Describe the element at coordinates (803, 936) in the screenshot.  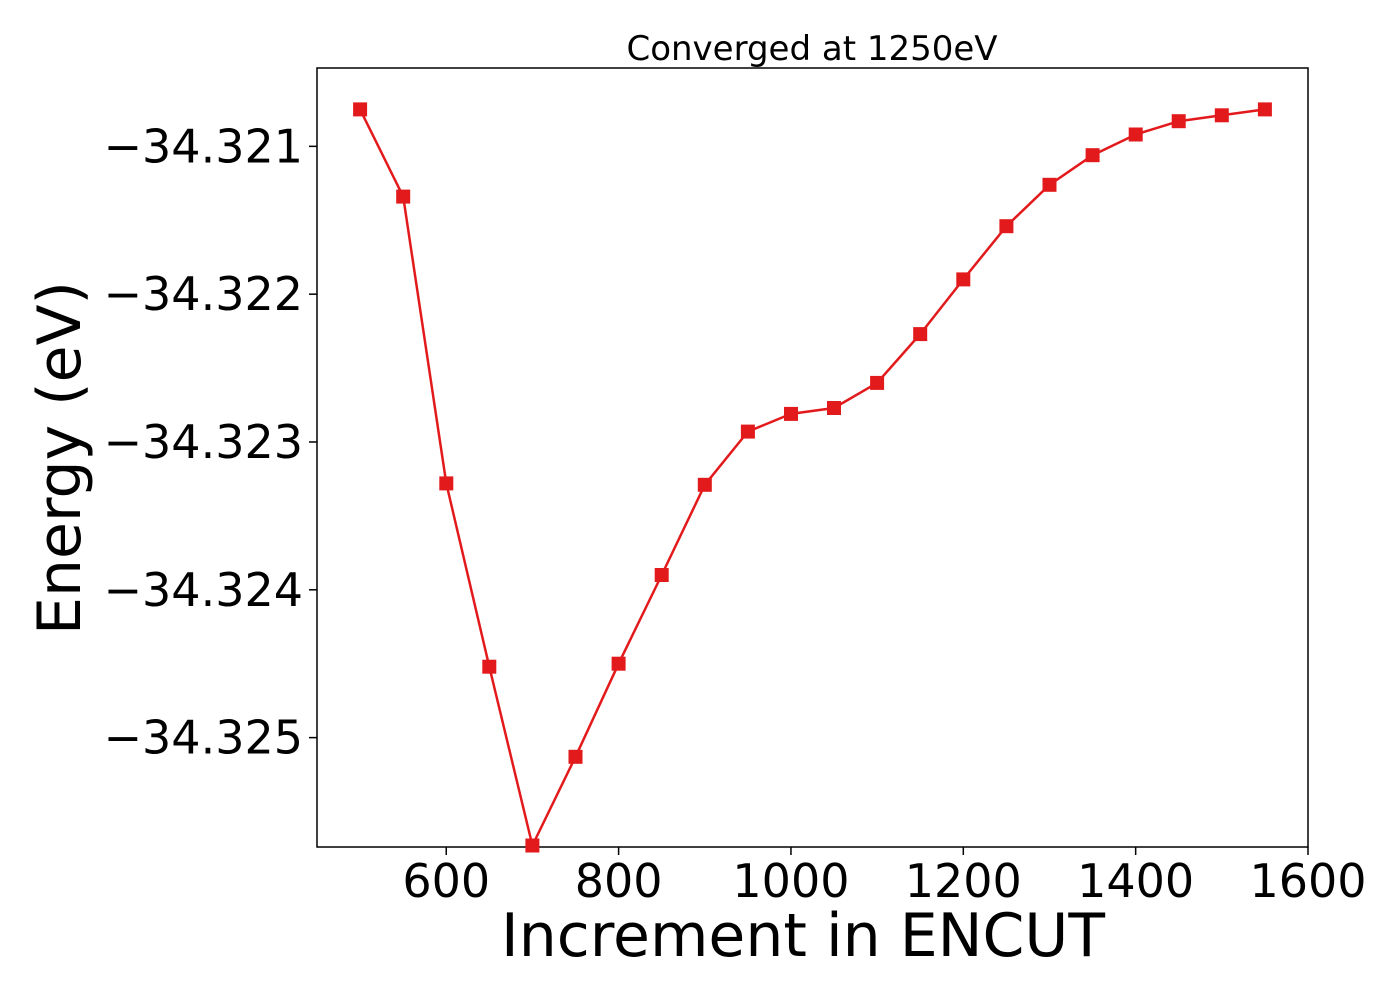
I see `x-axis-label: Increment in ENCUT` at that location.